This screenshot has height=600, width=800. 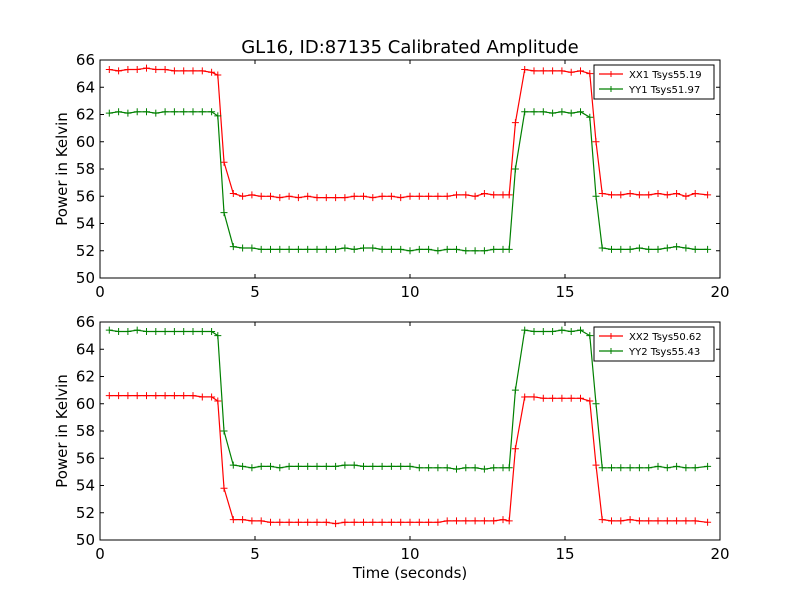 I want to click on legend-entry: YY2 Tsys55.43, so click(x=649, y=352).